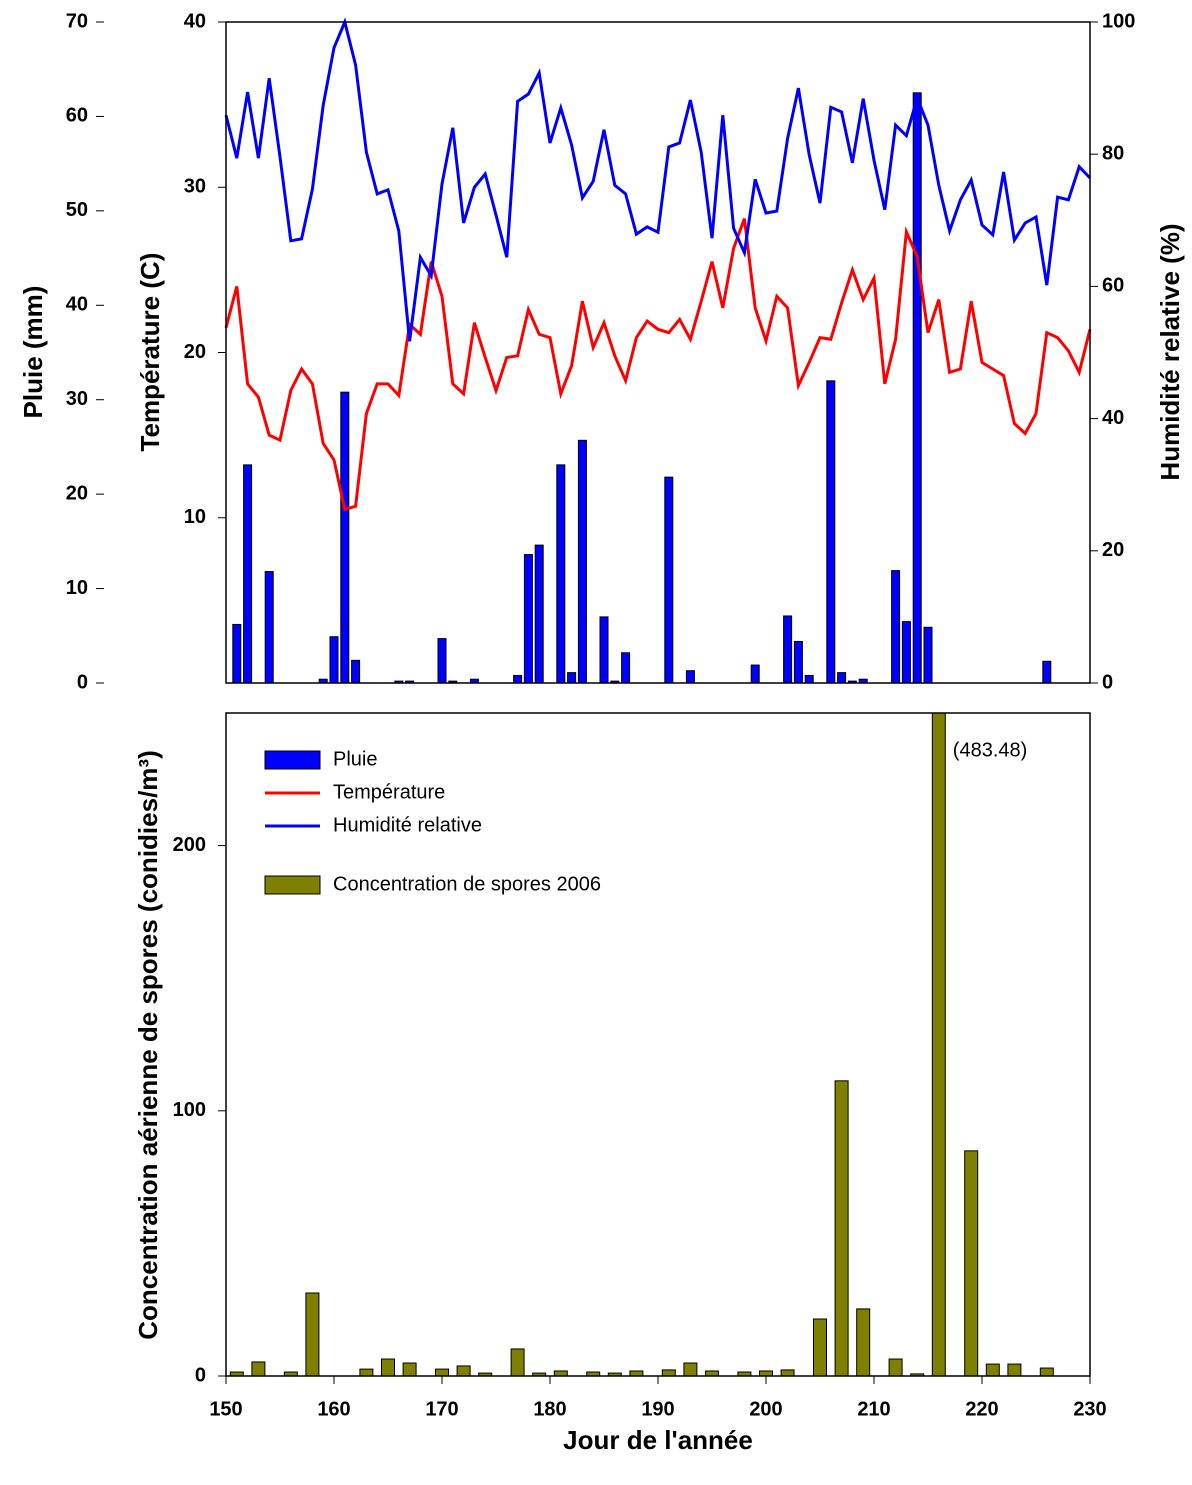 This screenshot has height=1485, width=1192. Describe the element at coordinates (1113, 550) in the screenshot. I see `y3-tick-label: 20` at that location.